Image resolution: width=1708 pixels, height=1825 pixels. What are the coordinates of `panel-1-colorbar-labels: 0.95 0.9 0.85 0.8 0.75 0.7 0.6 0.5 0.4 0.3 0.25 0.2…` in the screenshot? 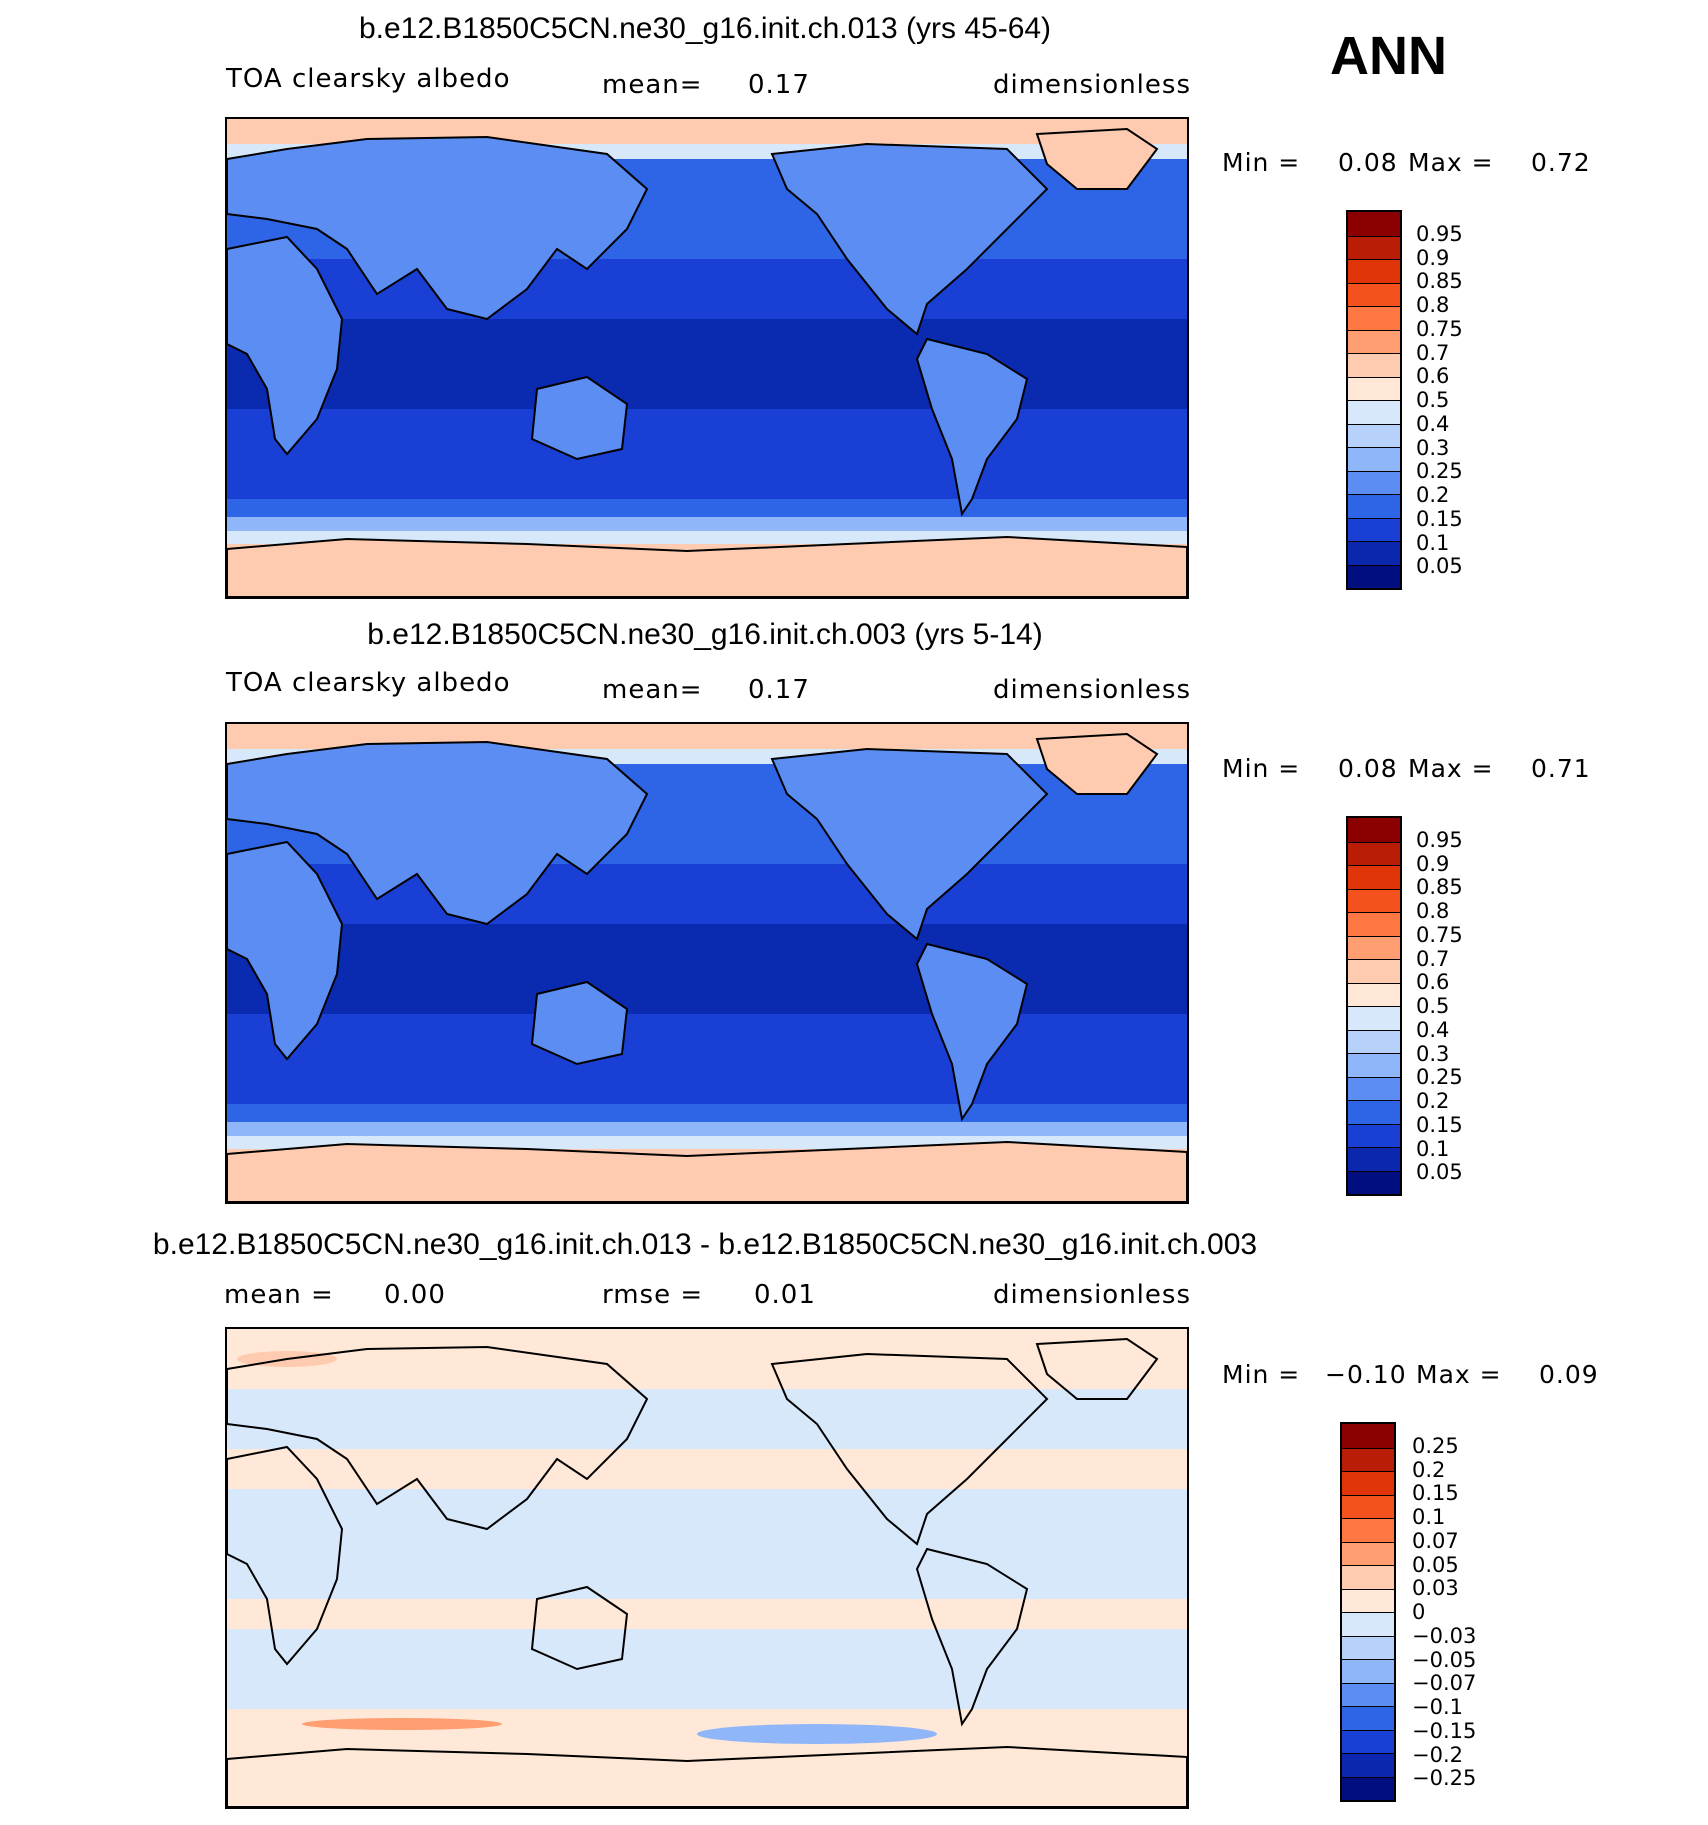 It's located at (1476, 400).